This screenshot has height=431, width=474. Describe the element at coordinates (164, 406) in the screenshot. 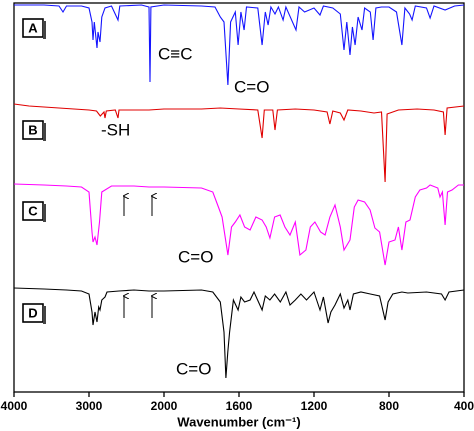

I see `x-tick-label: 2000` at that location.